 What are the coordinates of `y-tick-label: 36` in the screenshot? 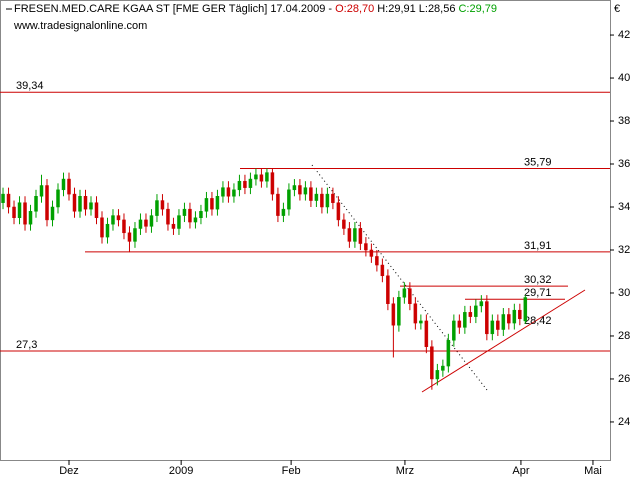 It's located at (624, 164).